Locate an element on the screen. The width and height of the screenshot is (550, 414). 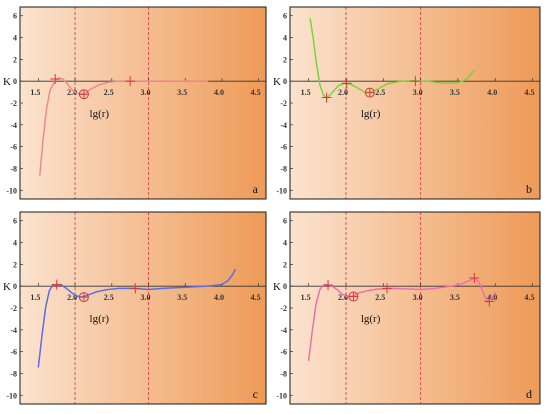
panel-label: c is located at coordinates (255, 394).